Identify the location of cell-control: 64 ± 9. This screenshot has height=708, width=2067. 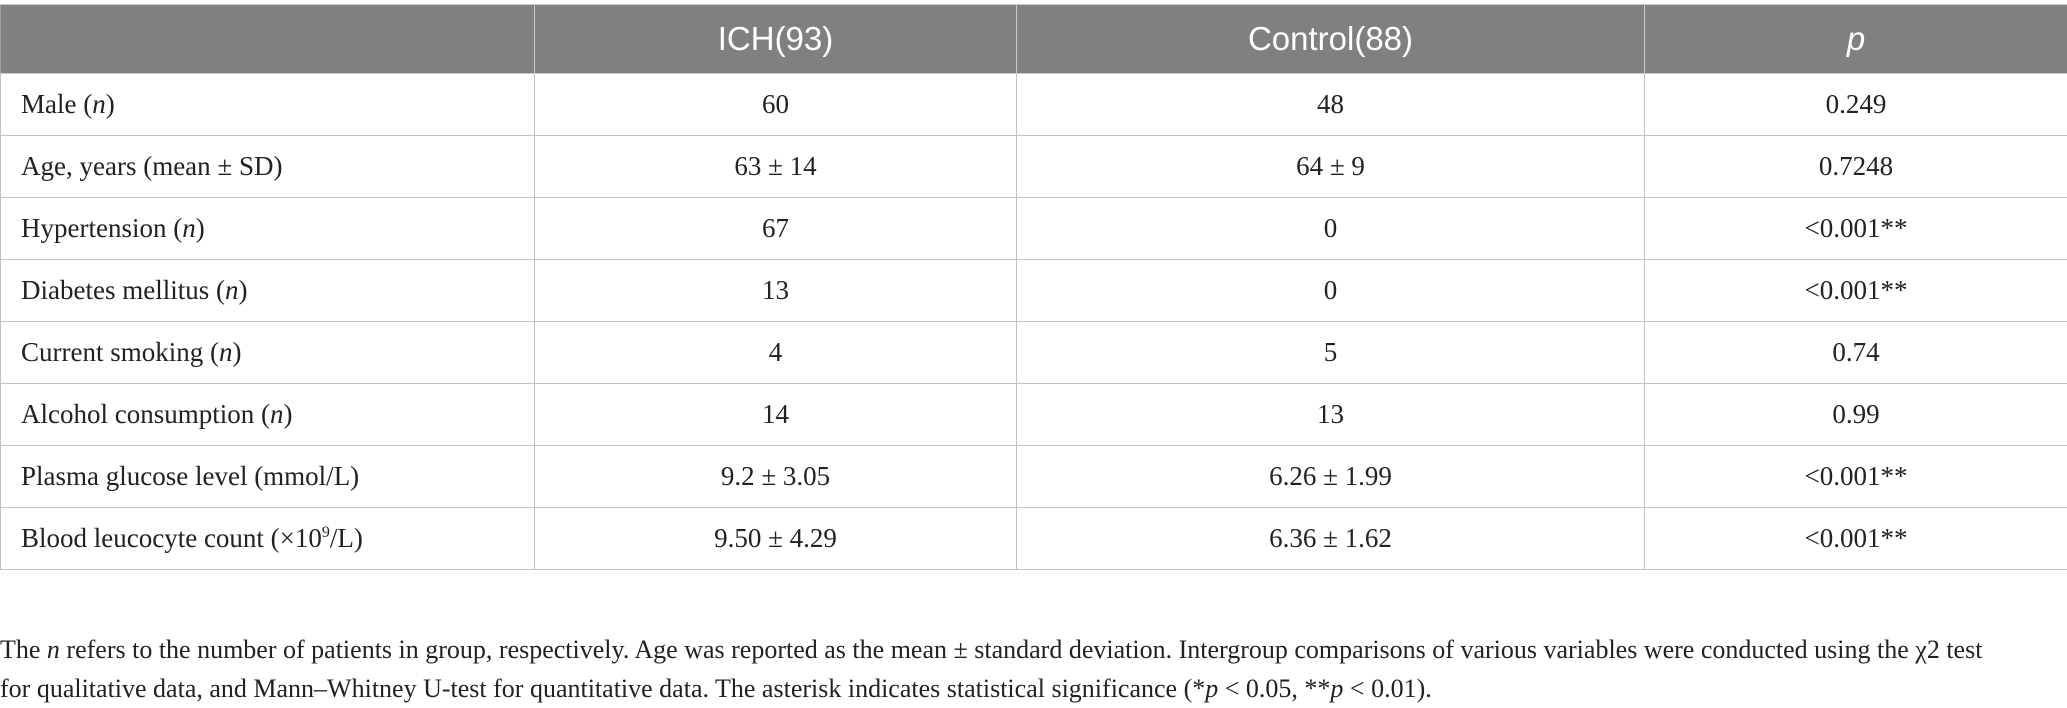
(1330, 166).